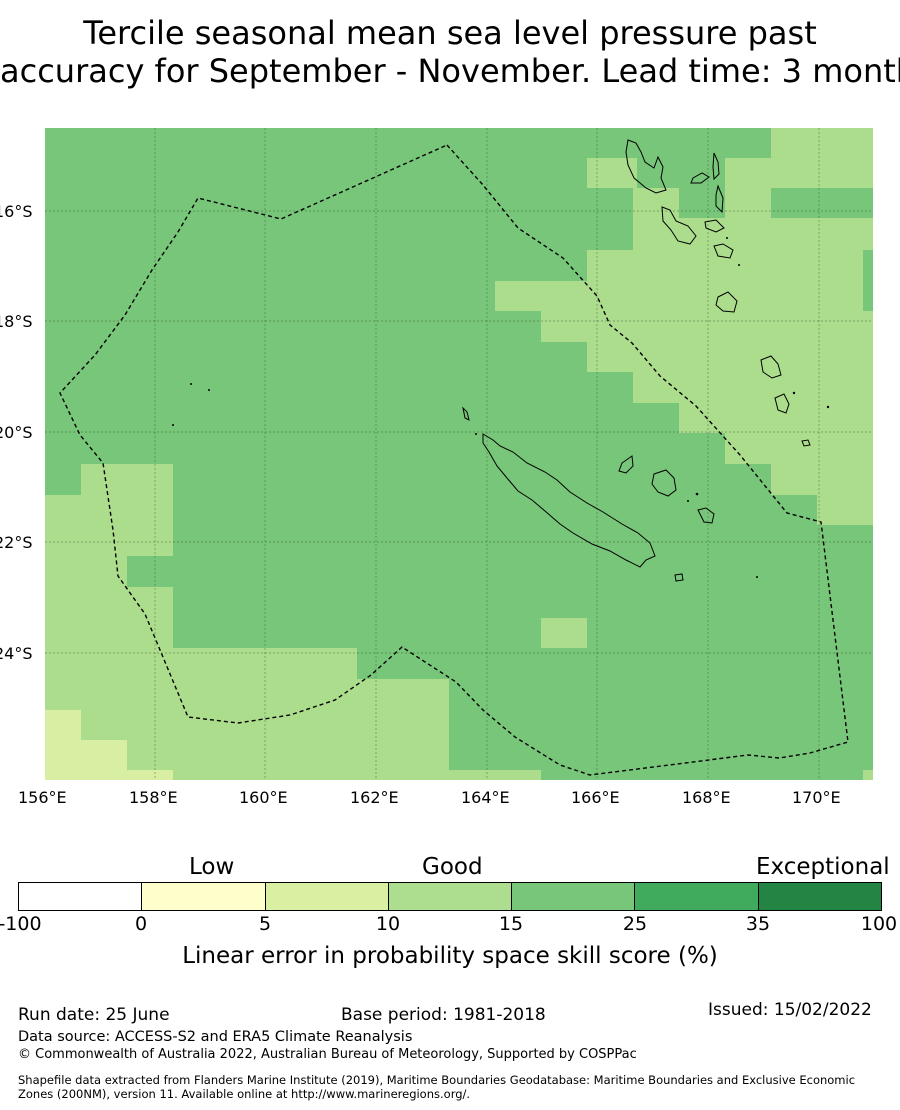 This screenshot has width=900, height=1110. What do you see at coordinates (16, 432) in the screenshot?
I see `lat-label: 20°S` at bounding box center [16, 432].